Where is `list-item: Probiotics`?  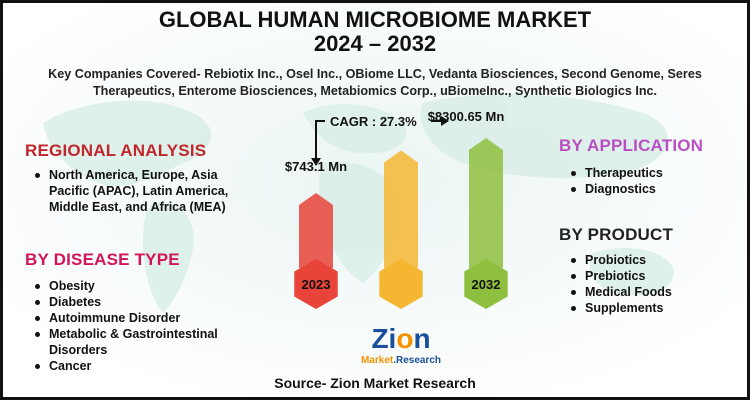 list-item: Probiotics is located at coordinates (654, 260).